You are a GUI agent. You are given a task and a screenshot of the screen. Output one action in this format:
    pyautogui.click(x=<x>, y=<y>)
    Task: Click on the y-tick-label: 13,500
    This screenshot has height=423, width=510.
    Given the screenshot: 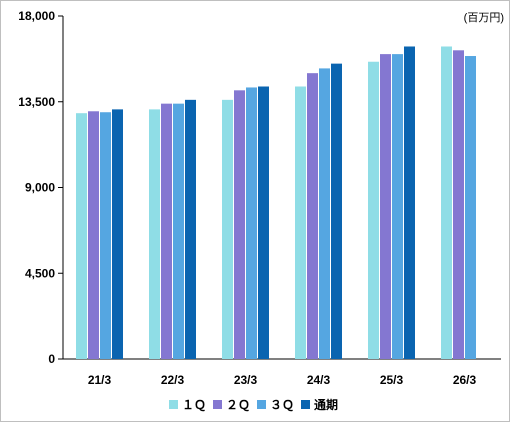 What is the action you would take?
    pyautogui.click(x=36, y=102)
    